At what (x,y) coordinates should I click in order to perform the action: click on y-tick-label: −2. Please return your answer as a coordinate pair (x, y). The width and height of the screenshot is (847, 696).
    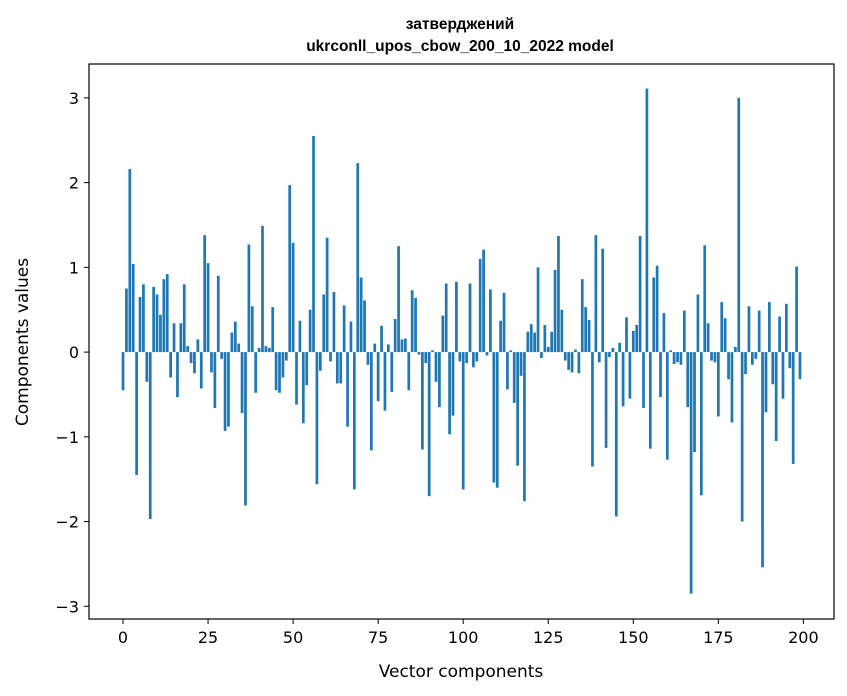
    Looking at the image, I should click on (67, 522).